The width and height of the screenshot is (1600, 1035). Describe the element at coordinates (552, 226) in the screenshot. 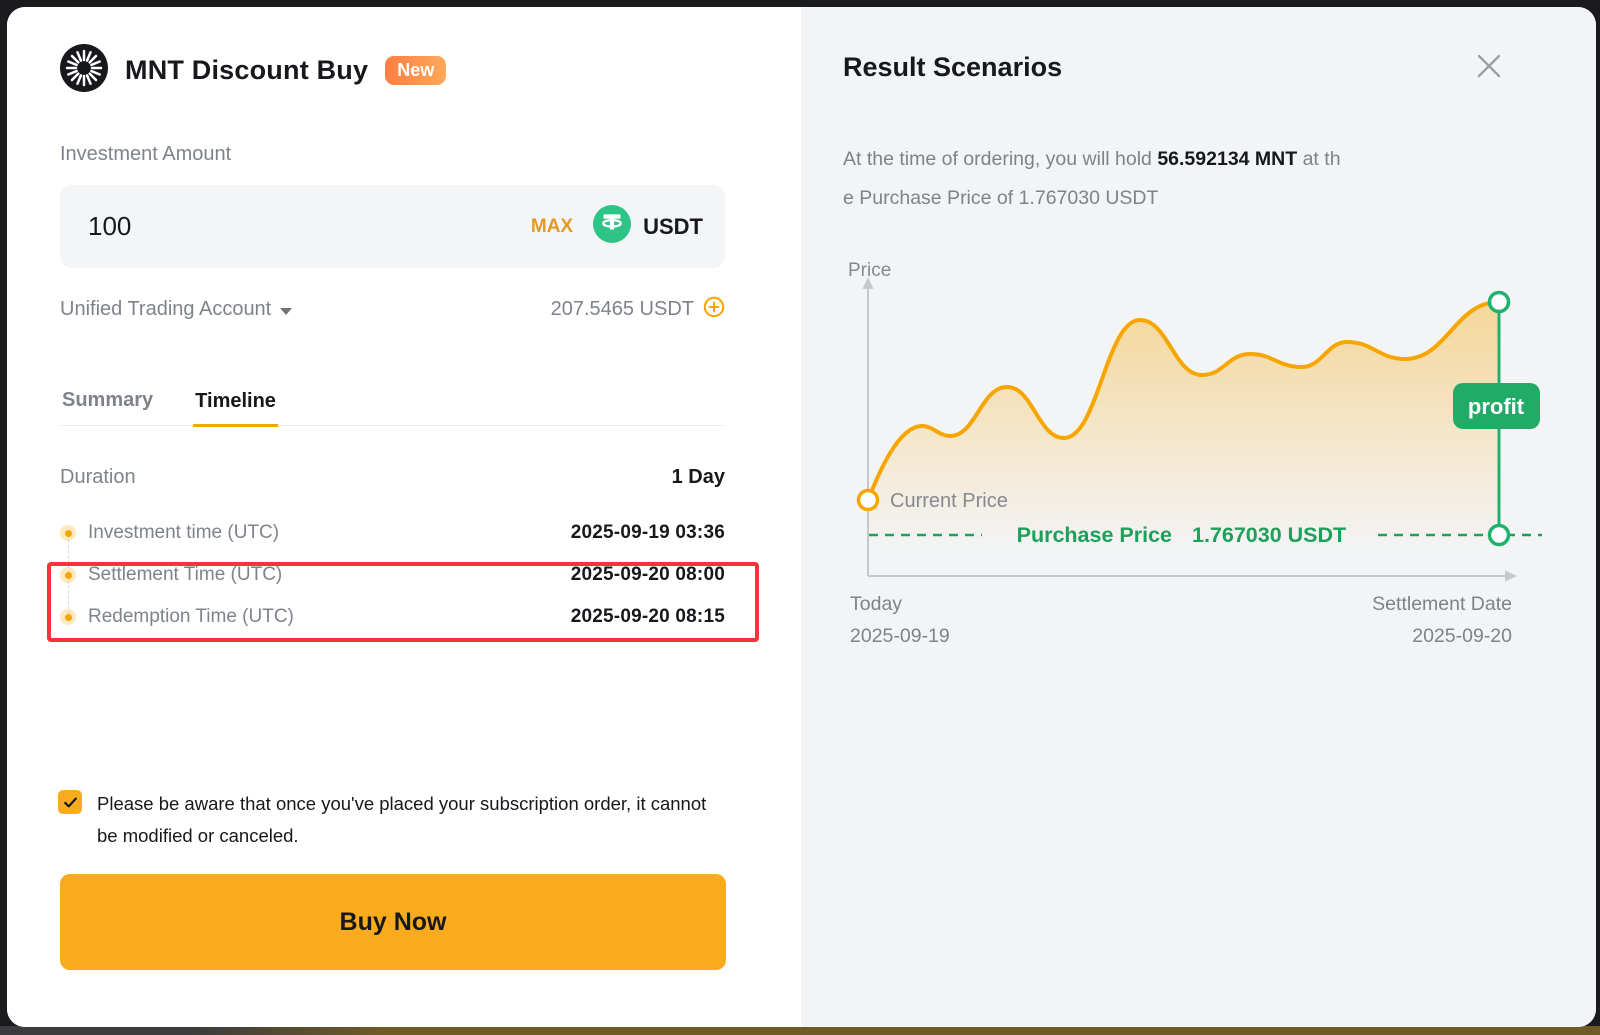

I see `max-button: MAX` at that location.